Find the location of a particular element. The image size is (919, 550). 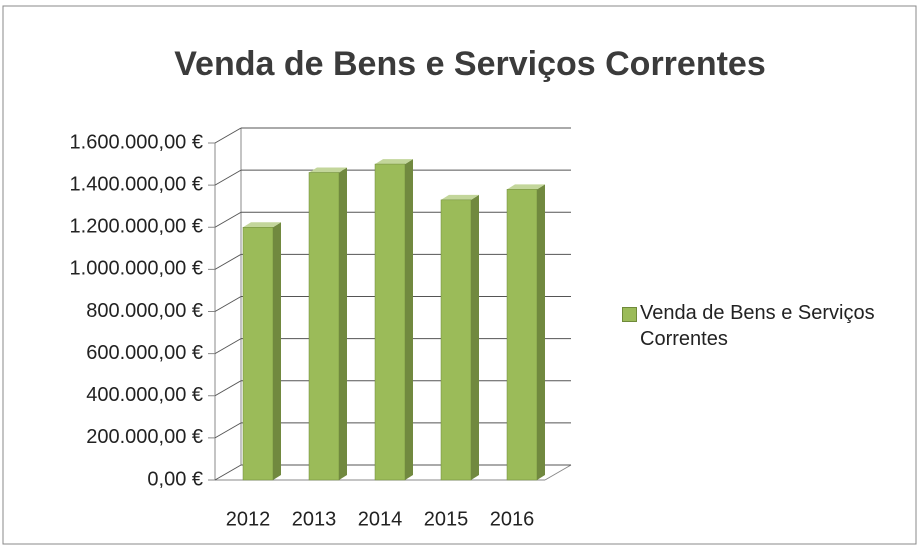

y-tick-label: 1.000.000,00 € is located at coordinates (136, 269).